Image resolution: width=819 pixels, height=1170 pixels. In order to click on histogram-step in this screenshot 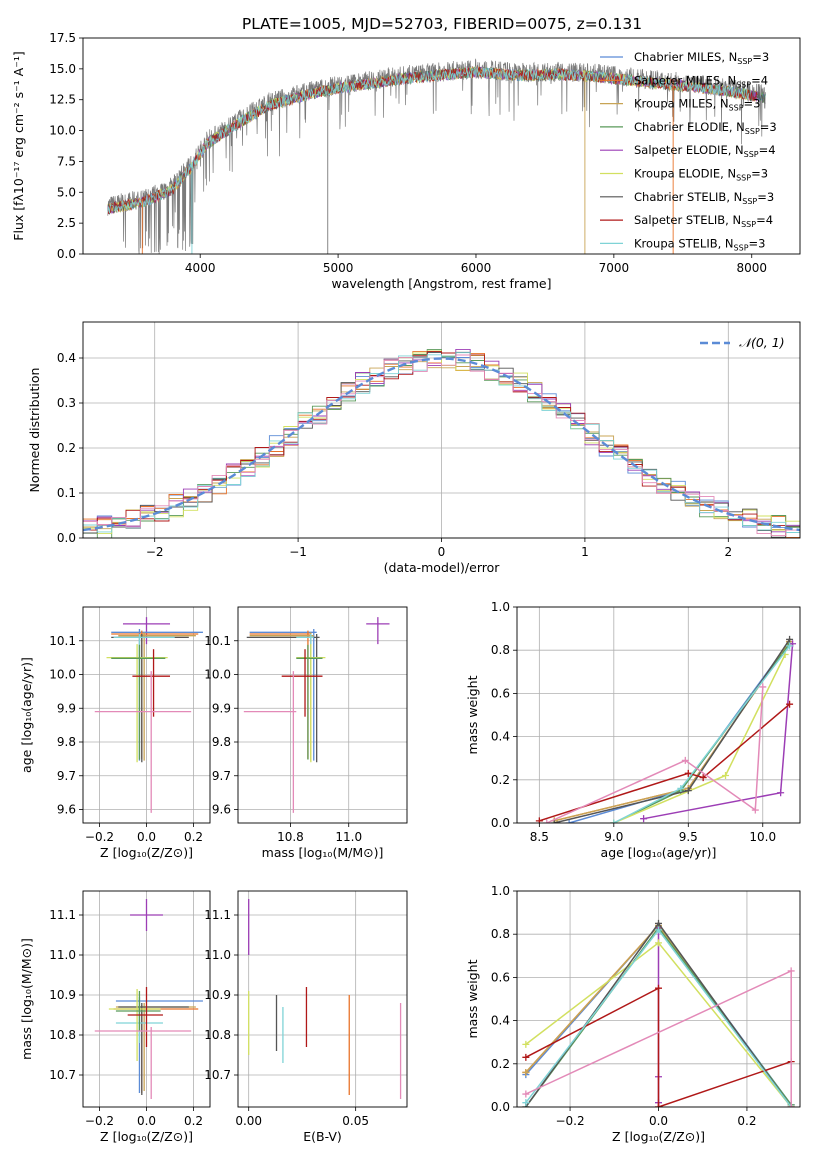, I will do `click(441, 442)`.